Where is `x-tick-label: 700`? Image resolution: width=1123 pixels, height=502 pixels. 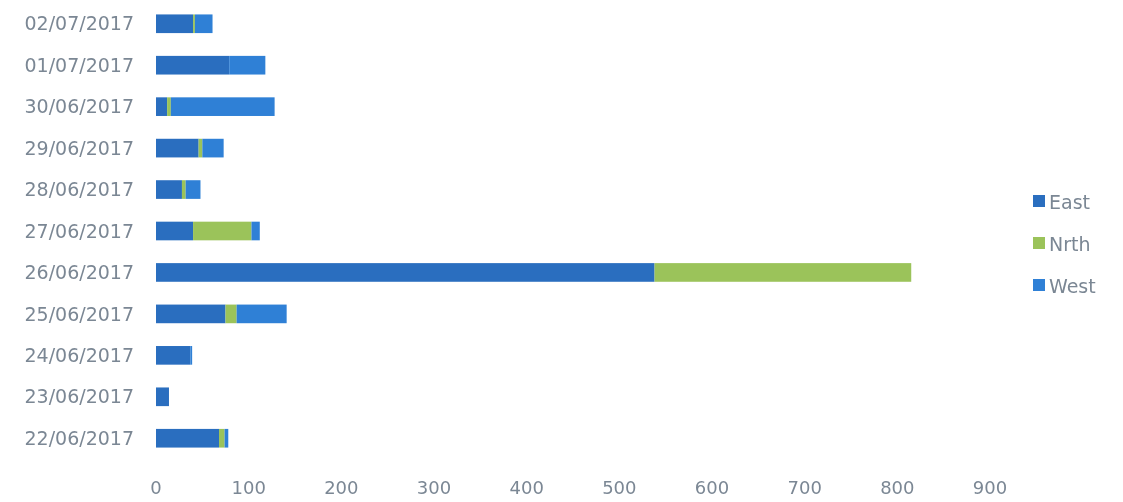 x-tick-label: 700 is located at coordinates (804, 487).